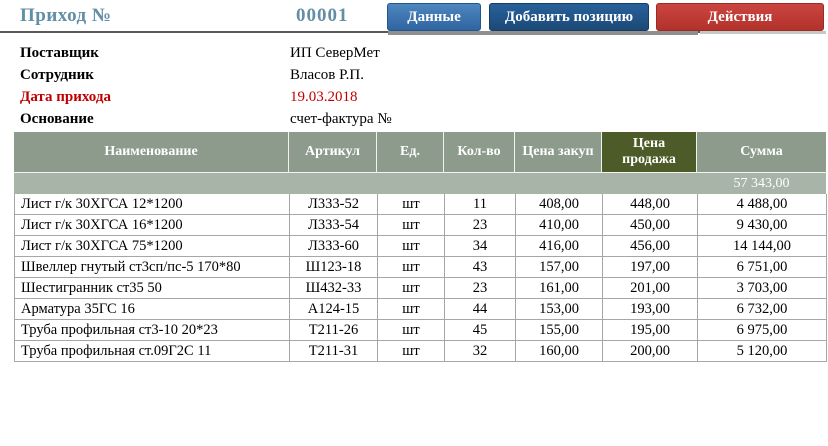  I want to click on cell-article: А124-15, so click(334, 309).